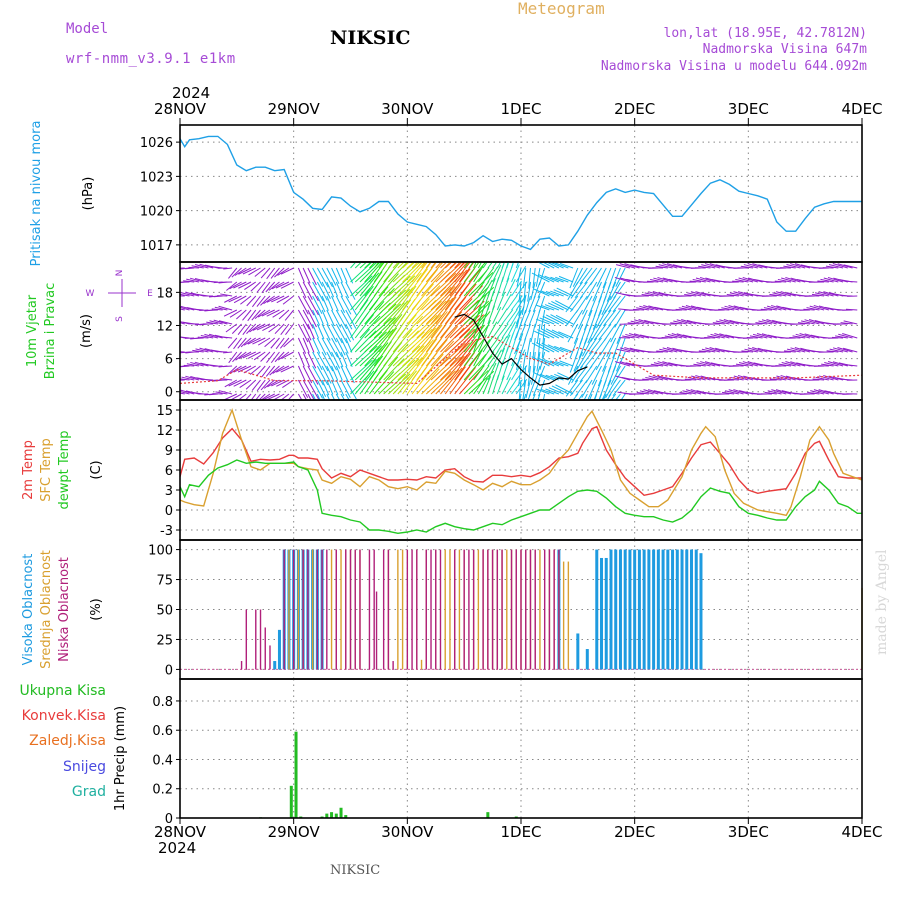 The image size is (900, 900). What do you see at coordinates (561, 9) in the screenshot?
I see `chart-title: Meteogram` at bounding box center [561, 9].